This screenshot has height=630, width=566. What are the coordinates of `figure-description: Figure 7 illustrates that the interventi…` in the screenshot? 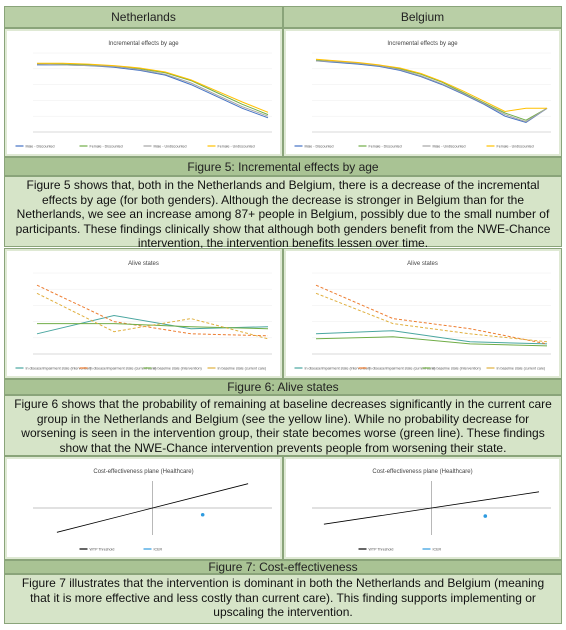 It's located at (283, 599).